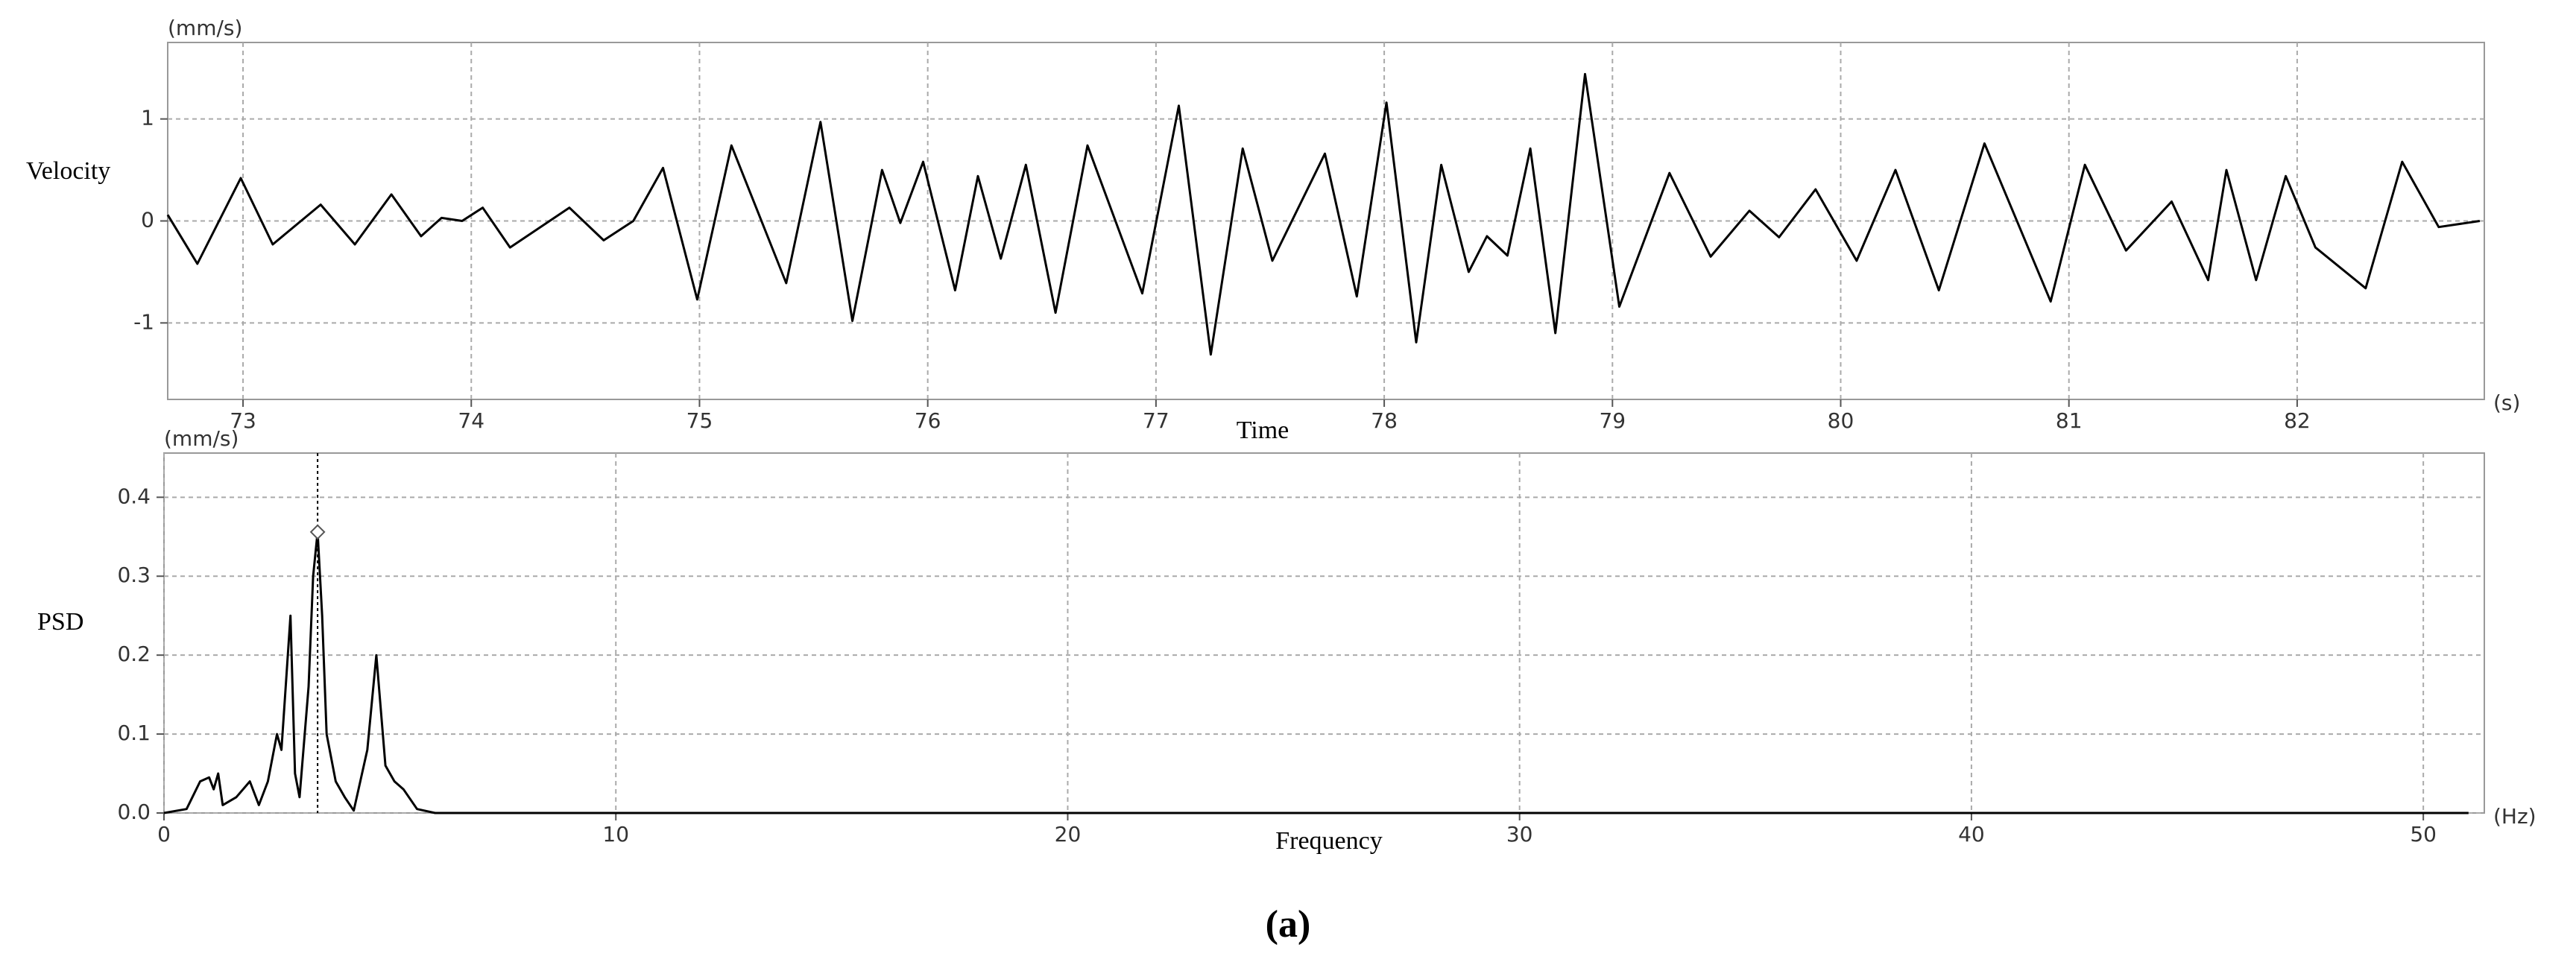 This screenshot has height=965, width=2576. Describe the element at coordinates (1288, 924) in the screenshot. I see `caption: (a)` at that location.